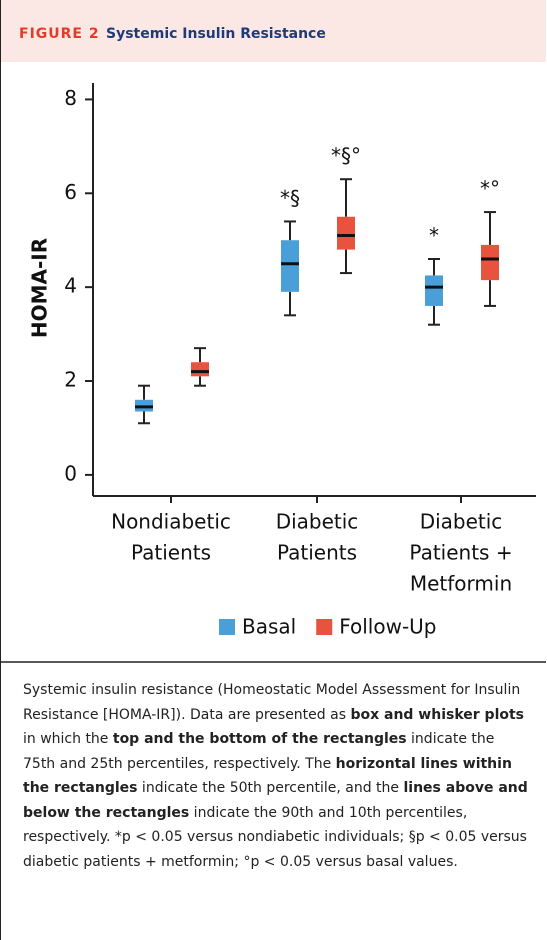 The image size is (547, 940). What do you see at coordinates (68, 739) in the screenshot?
I see `caption-text: in which the` at bounding box center [68, 739].